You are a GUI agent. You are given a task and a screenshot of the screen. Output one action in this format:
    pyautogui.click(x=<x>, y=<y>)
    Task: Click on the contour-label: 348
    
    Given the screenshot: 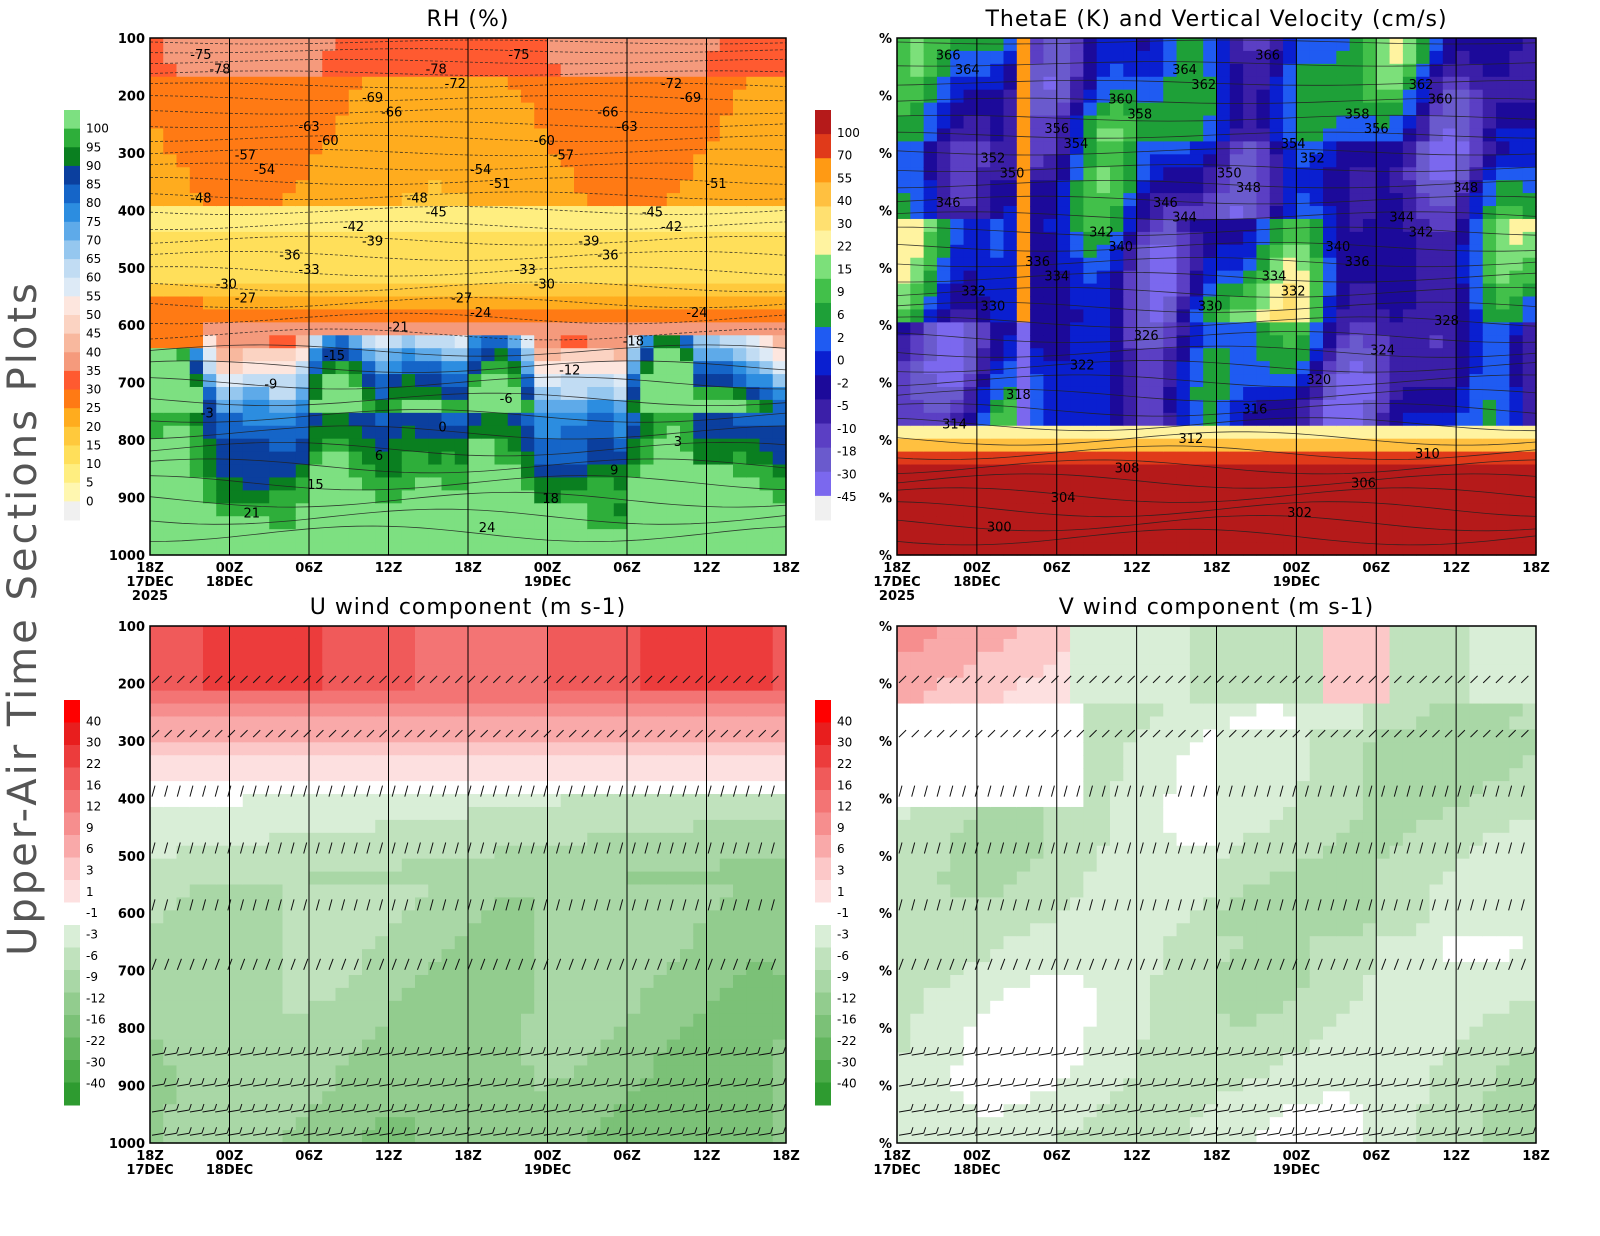 What is the action you would take?
    pyautogui.click(x=1248, y=188)
    